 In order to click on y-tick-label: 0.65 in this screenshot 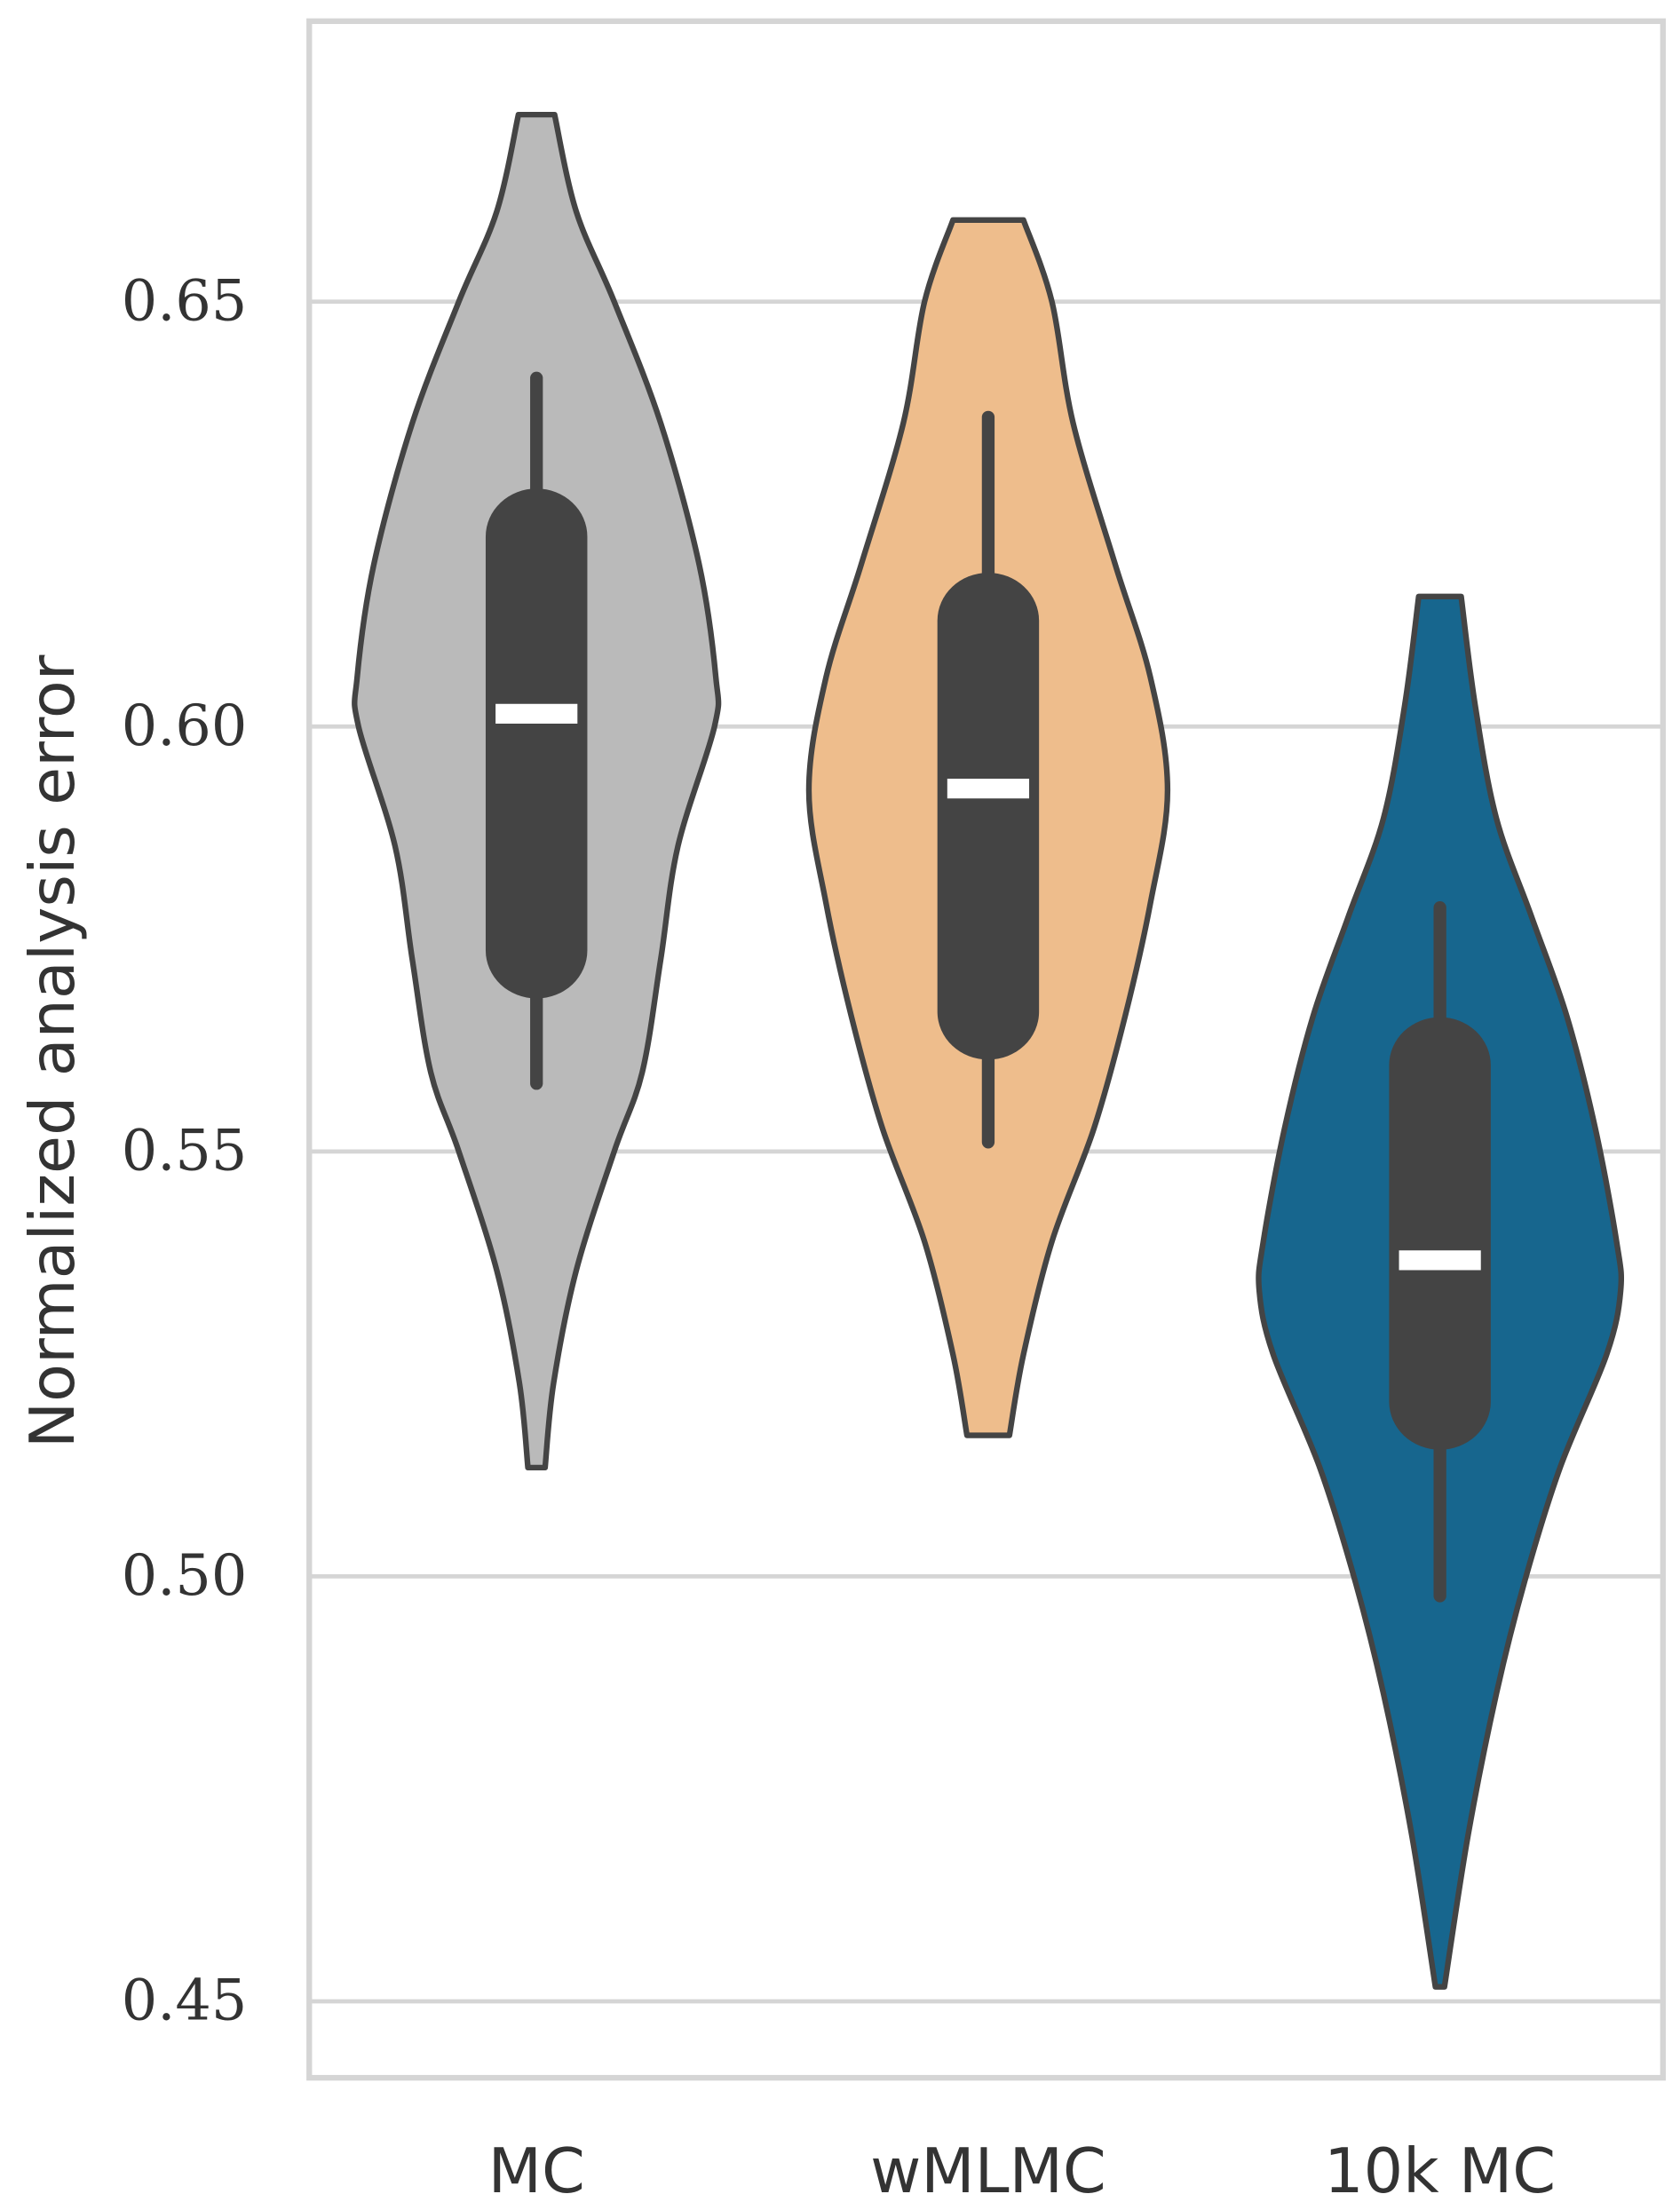, I will do `click(185, 300)`.